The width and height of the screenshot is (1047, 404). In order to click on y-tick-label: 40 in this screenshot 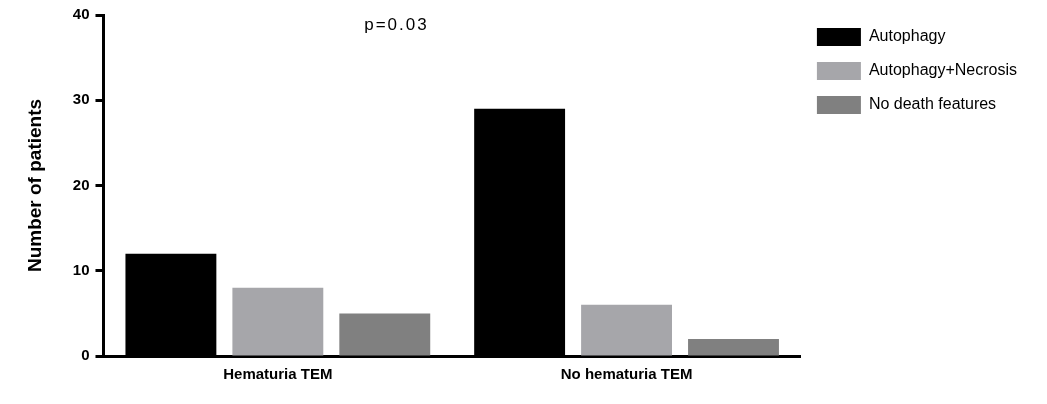, I will do `click(81, 14)`.